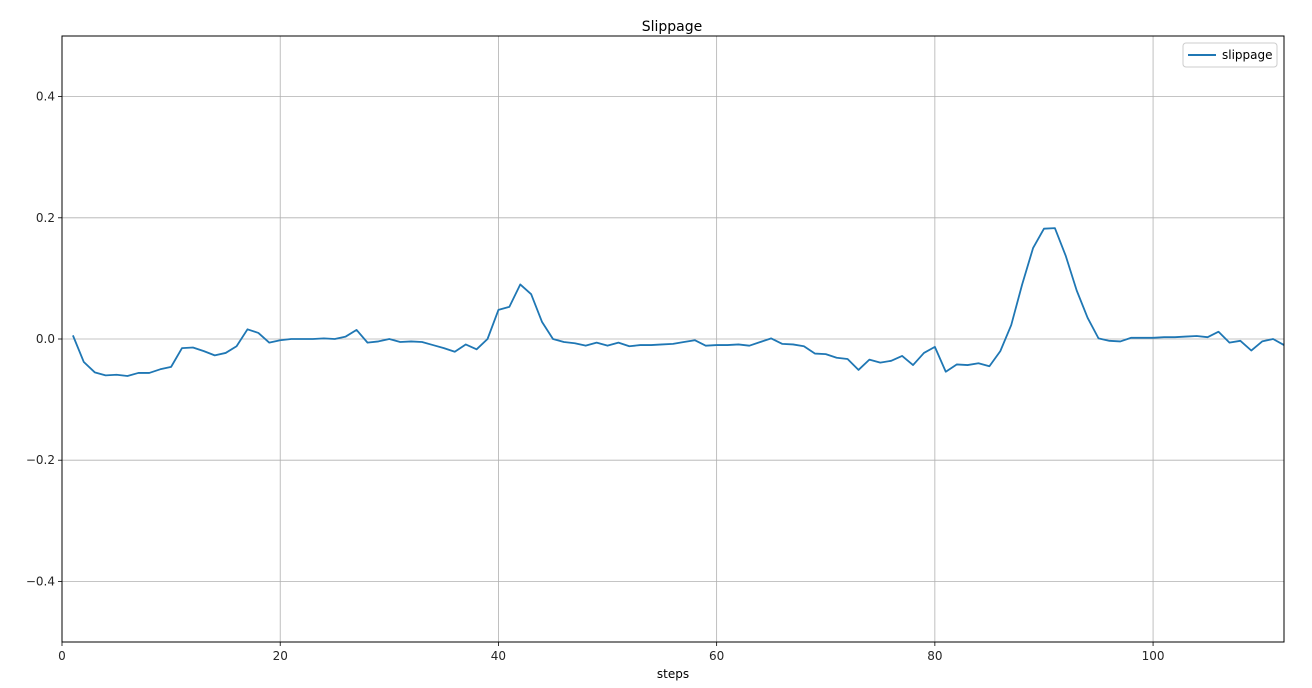  What do you see at coordinates (1153, 656) in the screenshot?
I see `x-tick-label: 100` at bounding box center [1153, 656].